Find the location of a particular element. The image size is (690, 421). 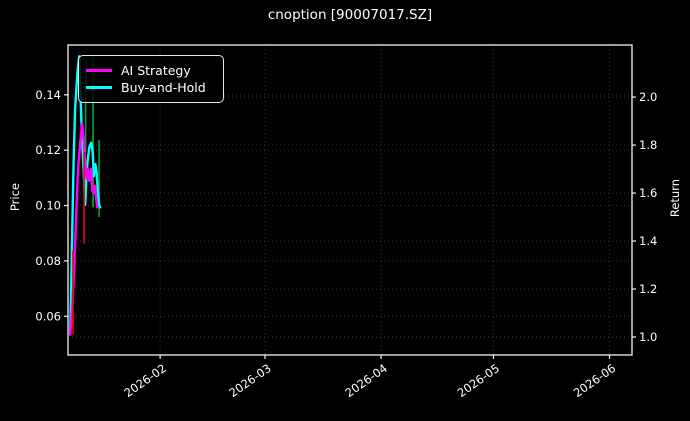

series-line-buy-and-hold is located at coordinates (85, 195).